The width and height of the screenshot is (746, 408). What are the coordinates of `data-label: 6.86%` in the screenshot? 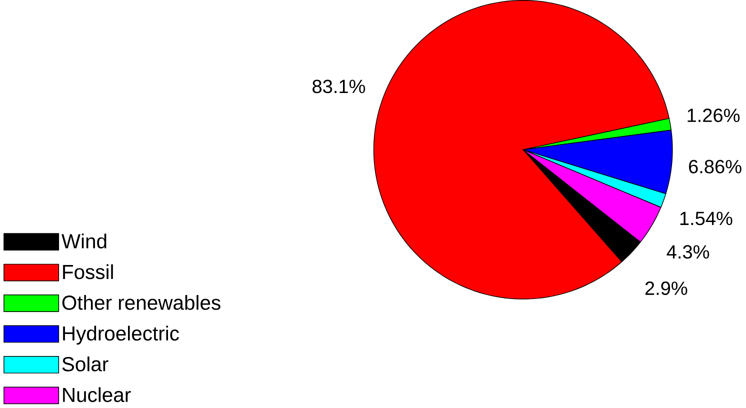 It's located at (715, 167).